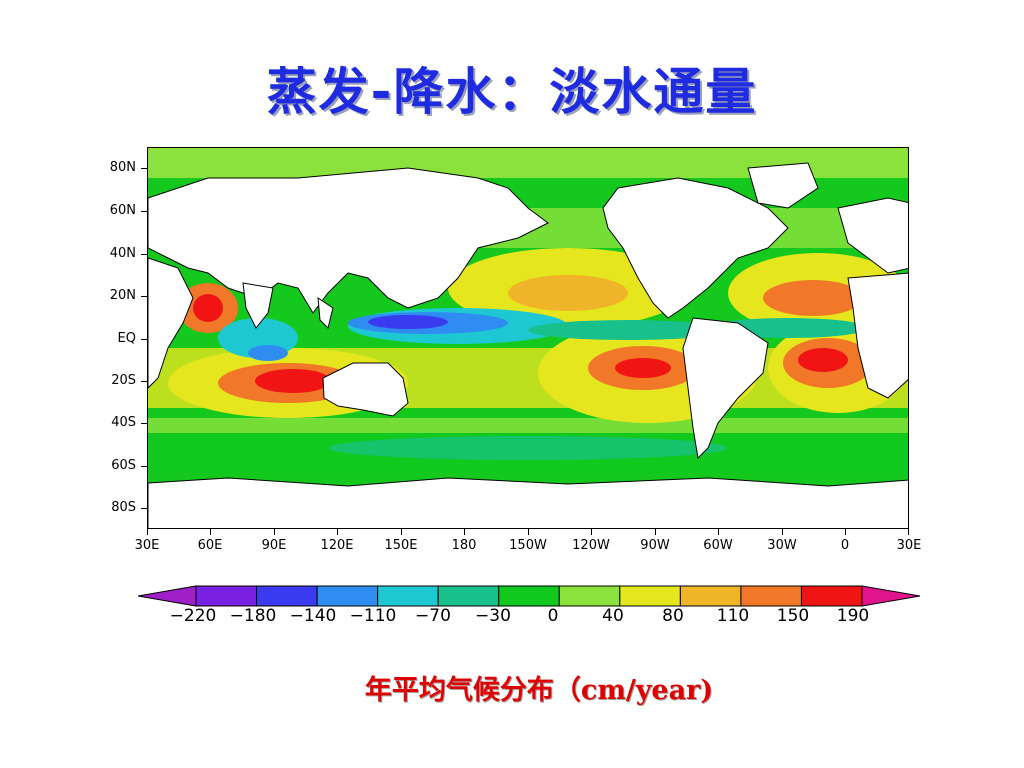 The width and height of the screenshot is (1024, 768). What do you see at coordinates (123, 422) in the screenshot?
I see `lat-label-40s: 40S` at bounding box center [123, 422].